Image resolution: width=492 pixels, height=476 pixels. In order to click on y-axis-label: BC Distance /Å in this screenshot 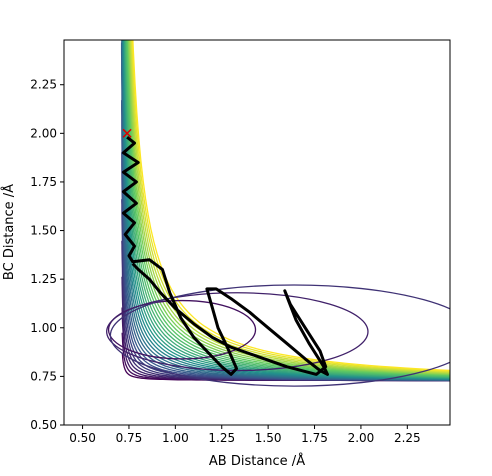, I will do `click(9, 232)`.